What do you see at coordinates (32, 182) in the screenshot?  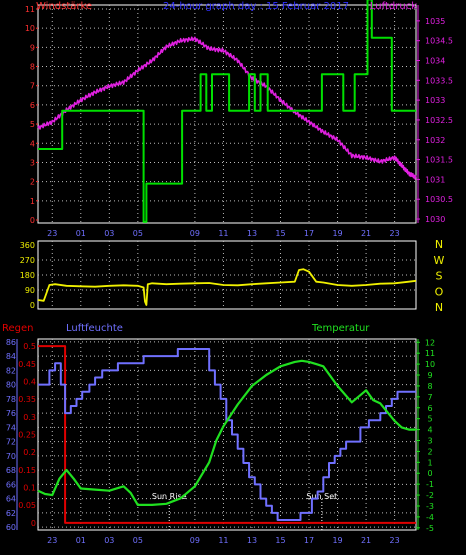 I see `wind-tick-label: 2` at bounding box center [32, 182].